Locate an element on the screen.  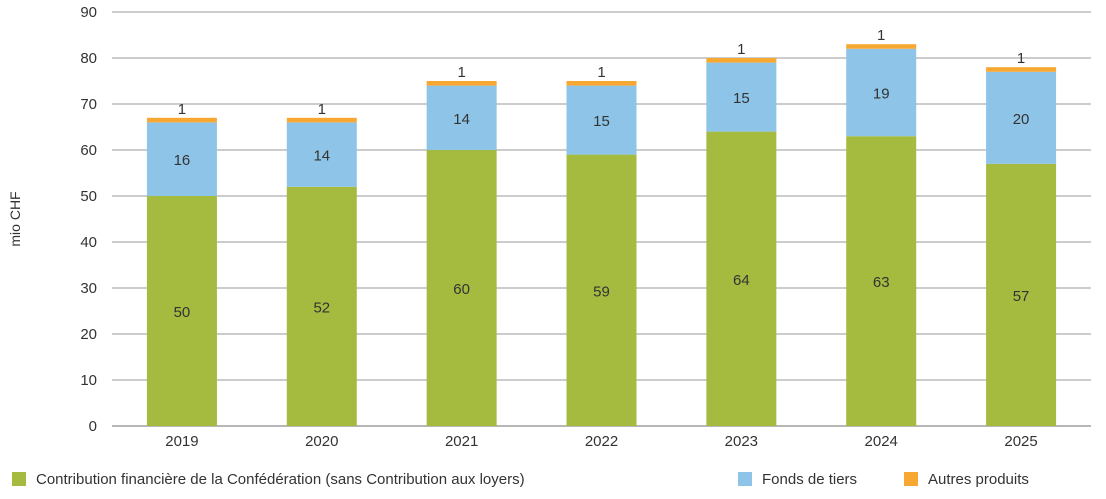
data-label: 64 is located at coordinates (741, 280).